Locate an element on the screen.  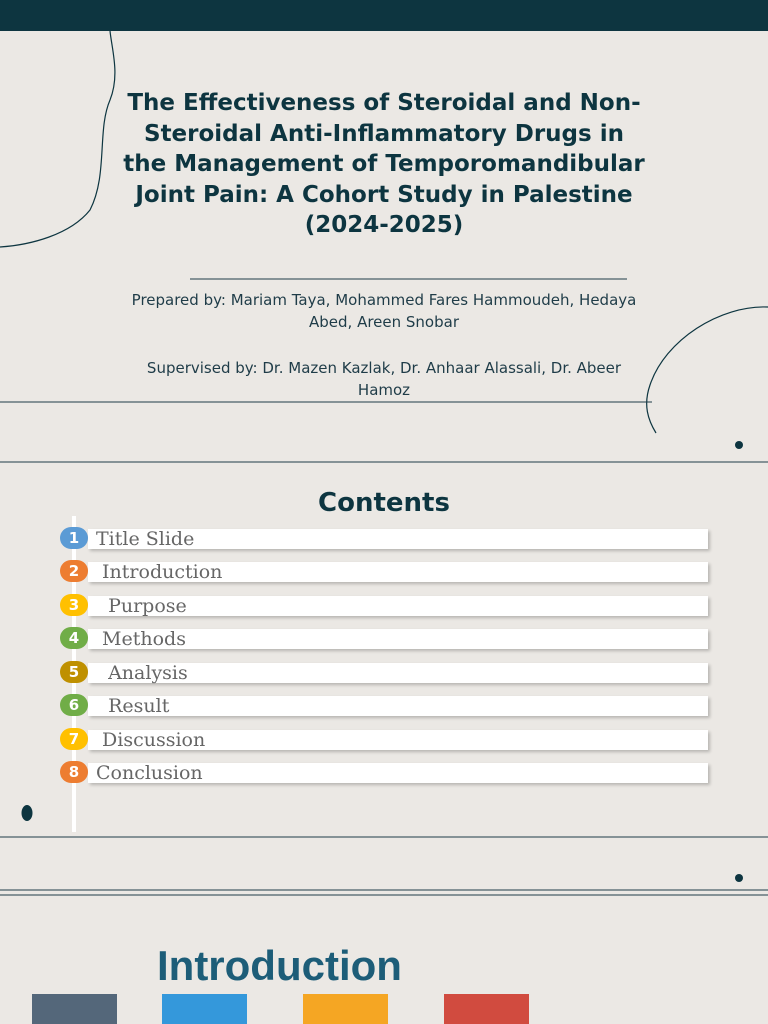
number-badge: 5 is located at coordinates (74, 672).